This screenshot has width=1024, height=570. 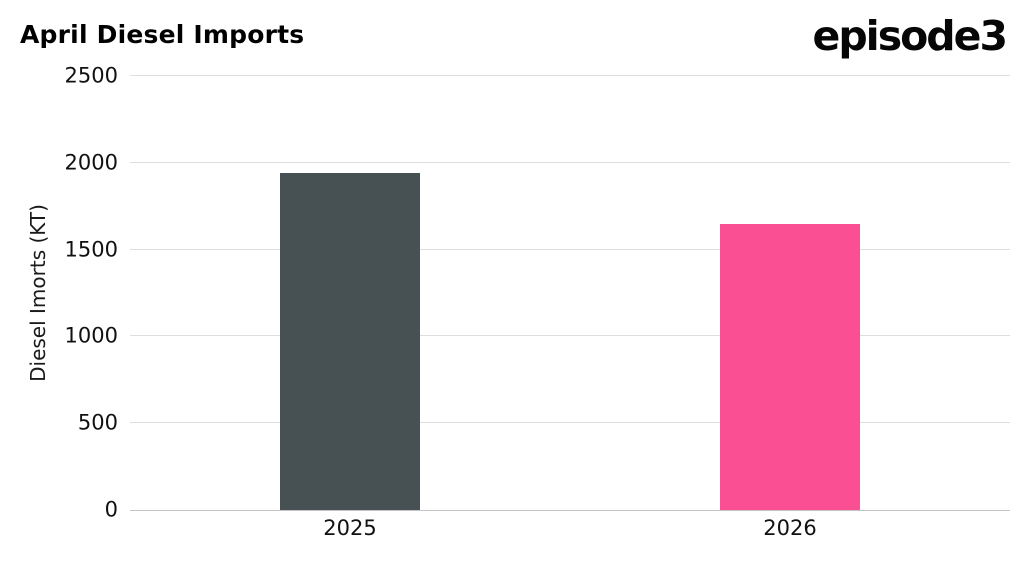 I want to click on x-axis-labels: 2025 2026, so click(x=570, y=528).